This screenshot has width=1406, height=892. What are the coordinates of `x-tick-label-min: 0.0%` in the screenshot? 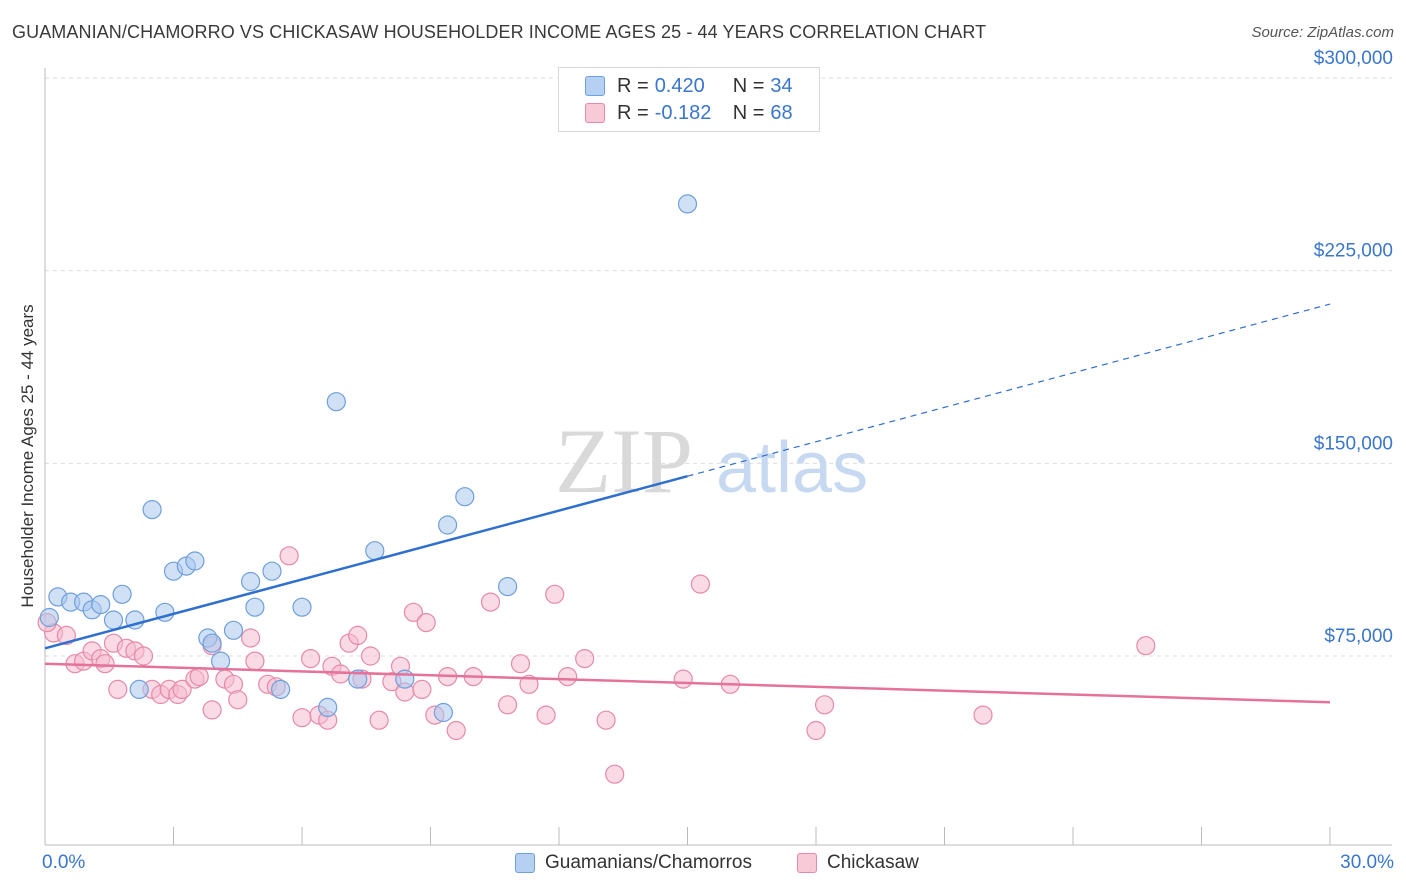 It's located at (64, 862).